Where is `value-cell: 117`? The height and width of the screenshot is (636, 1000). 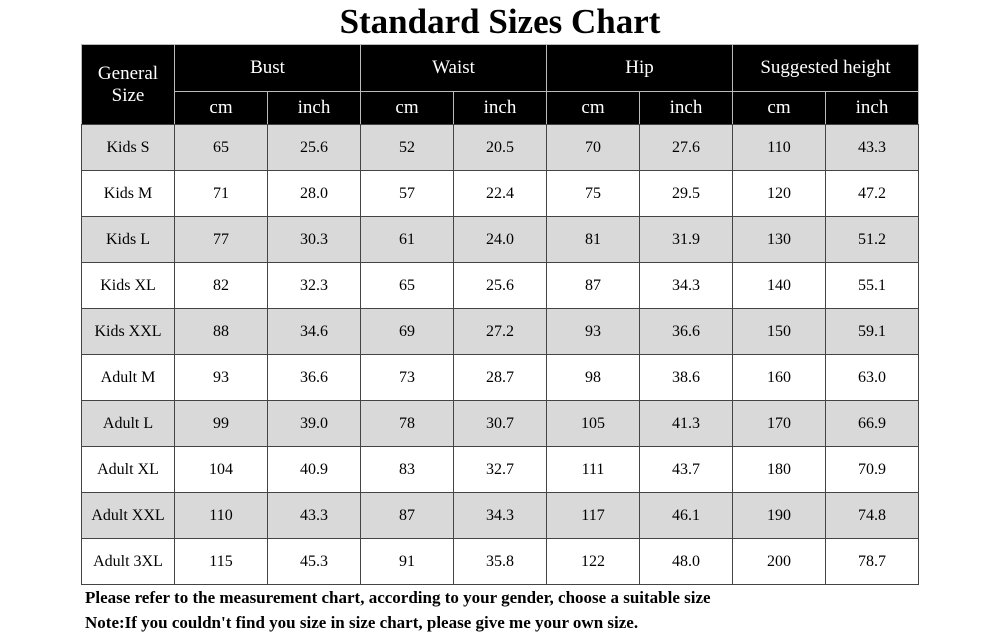
value-cell: 117 is located at coordinates (593, 515).